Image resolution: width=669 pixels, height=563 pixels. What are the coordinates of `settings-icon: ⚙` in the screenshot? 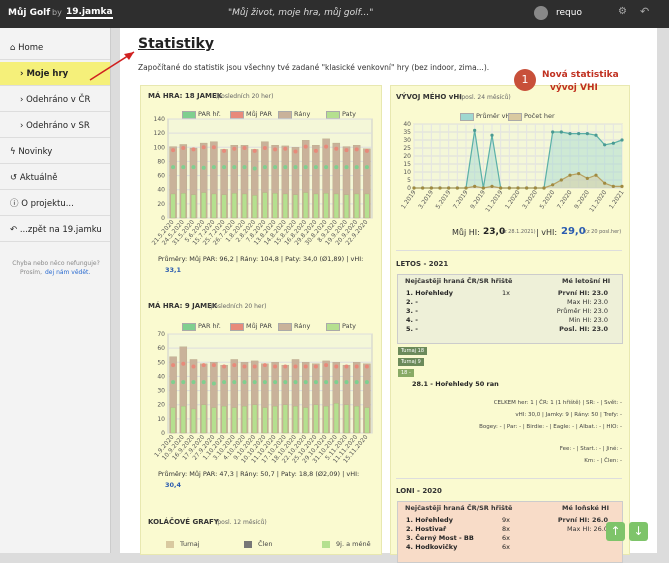 It's located at (622, 11).